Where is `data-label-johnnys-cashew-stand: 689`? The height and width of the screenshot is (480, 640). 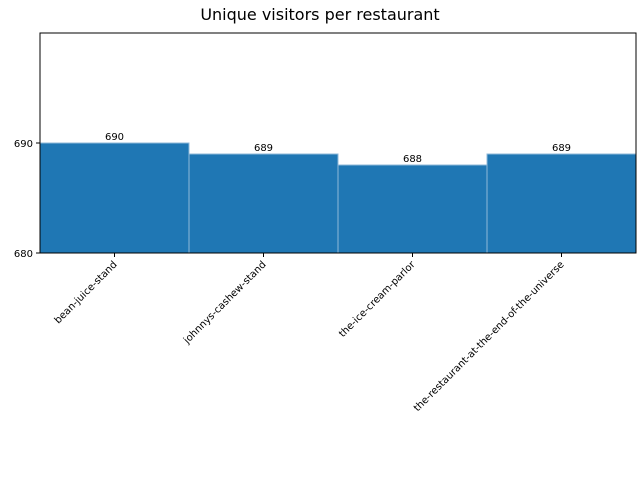
data-label-johnnys-cashew-stand: 689 is located at coordinates (263, 148).